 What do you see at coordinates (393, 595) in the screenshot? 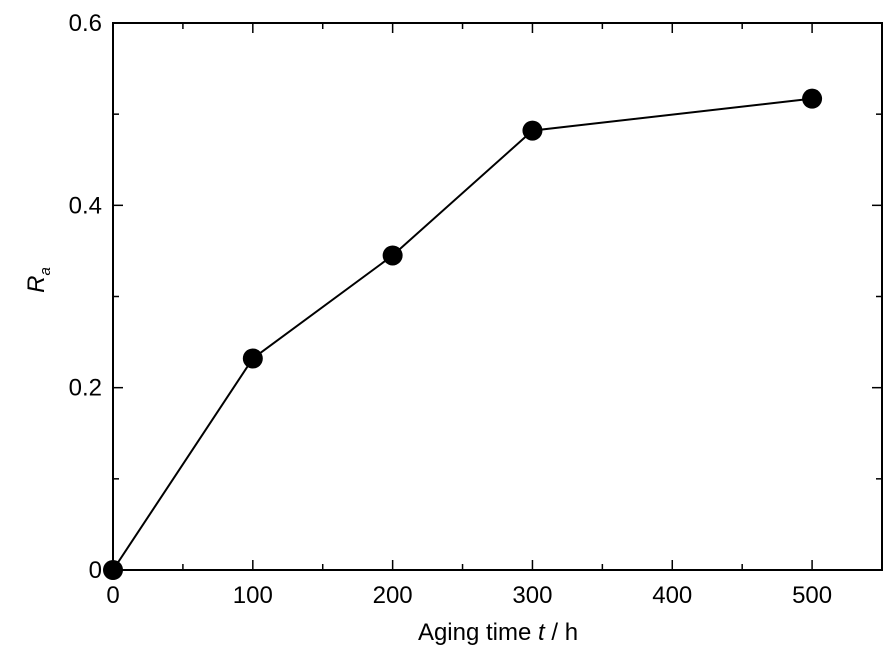
I see `x-tick-label: 200` at bounding box center [393, 595].